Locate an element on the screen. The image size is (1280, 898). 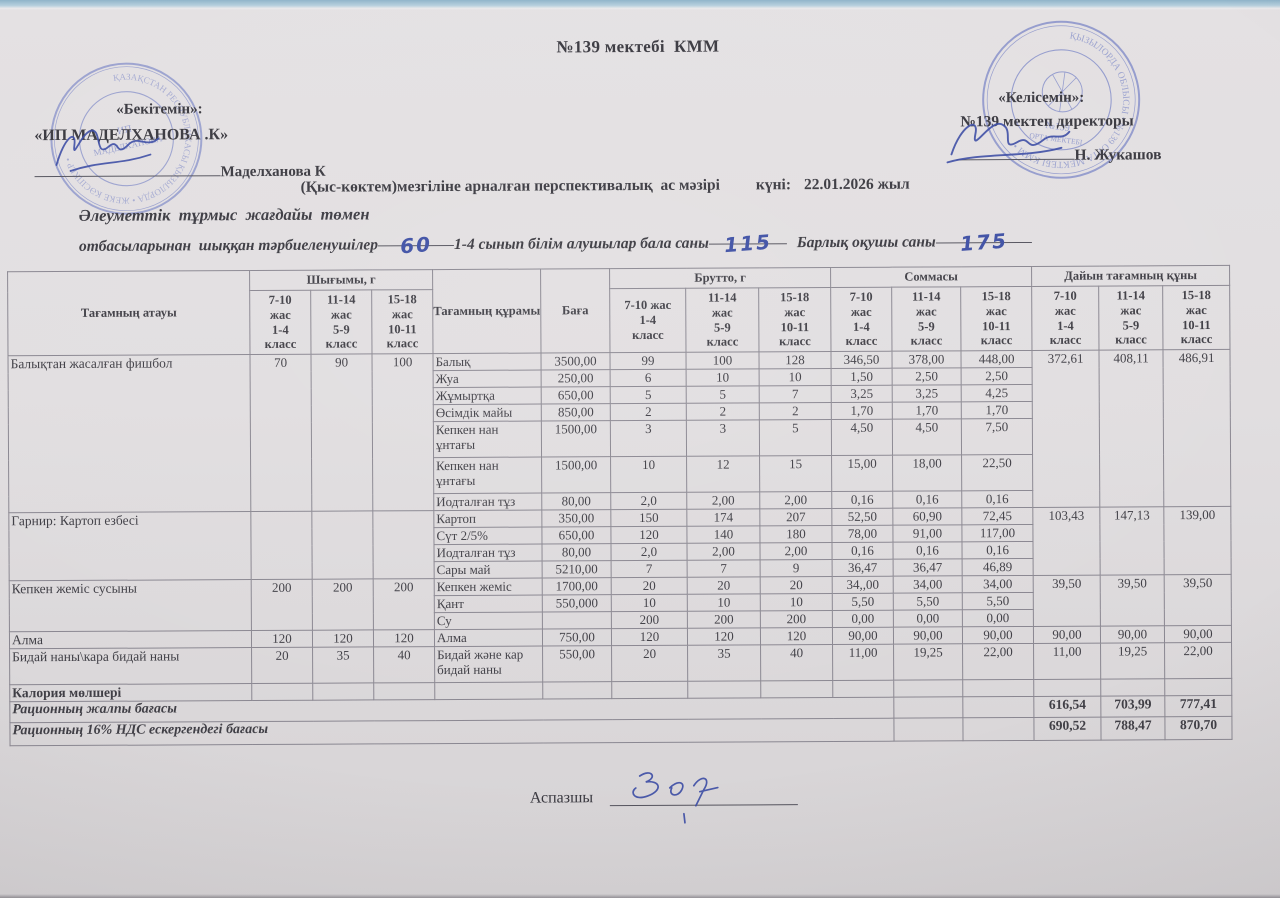
cell-brutto: 40 is located at coordinates (796, 662).